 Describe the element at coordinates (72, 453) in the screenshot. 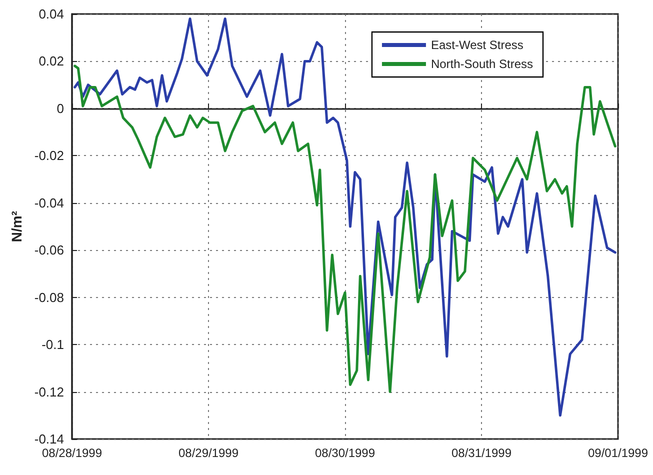

I see `x-tick-label: 08/28/1999` at that location.